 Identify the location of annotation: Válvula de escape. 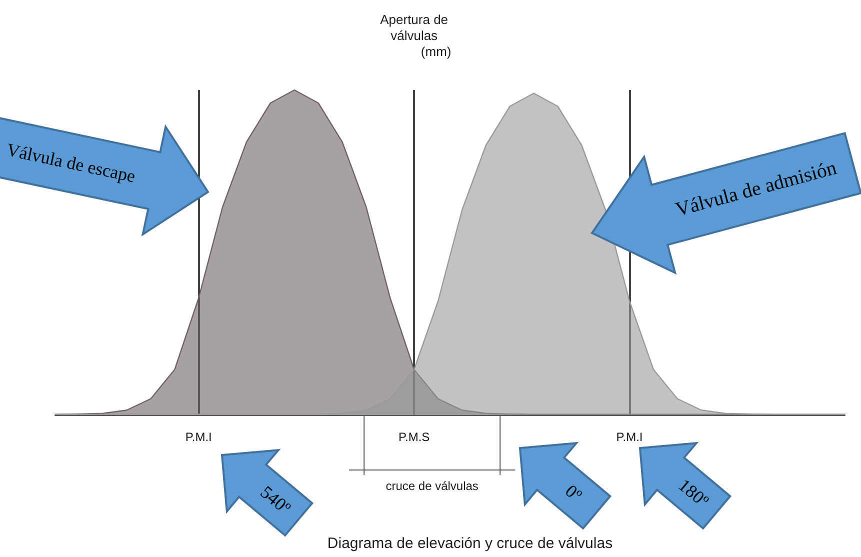
(71, 163).